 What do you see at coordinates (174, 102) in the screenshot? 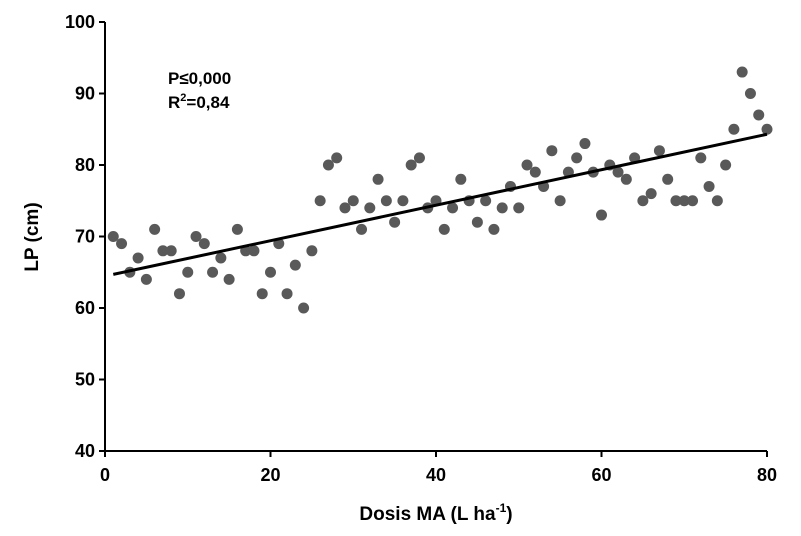
I see `r2-prefix: R` at bounding box center [174, 102].